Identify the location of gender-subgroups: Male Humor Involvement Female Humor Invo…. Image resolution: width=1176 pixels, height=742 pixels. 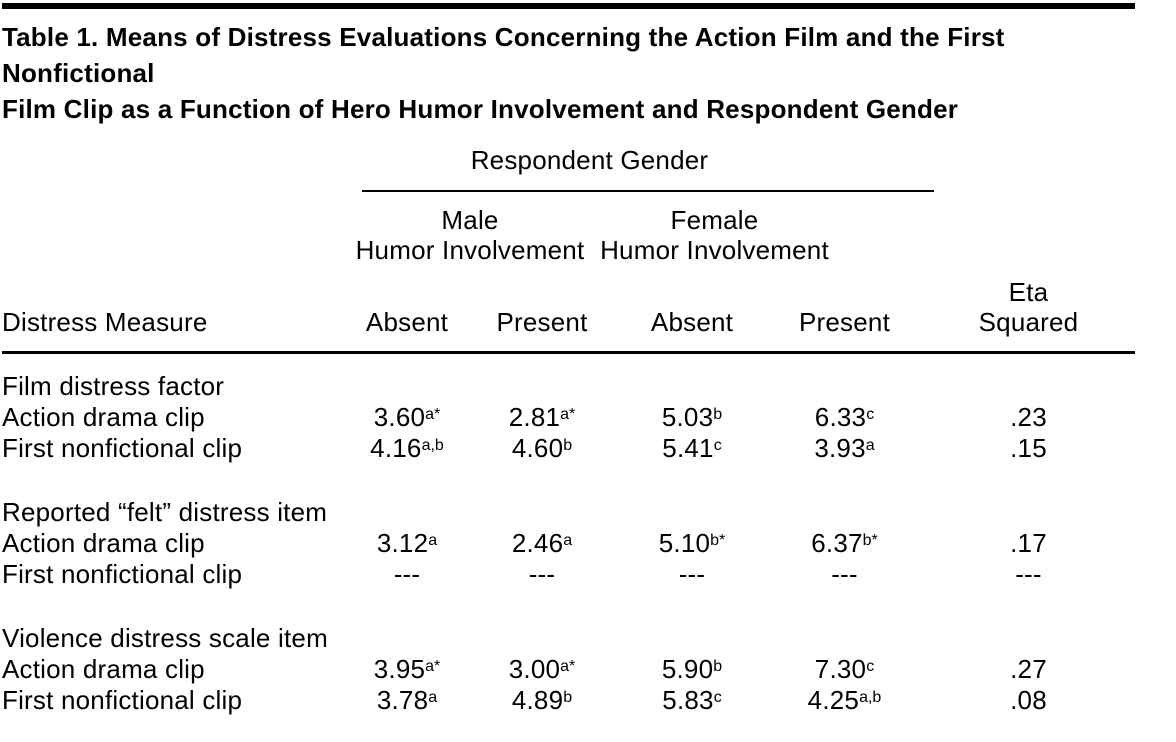
(634, 235).